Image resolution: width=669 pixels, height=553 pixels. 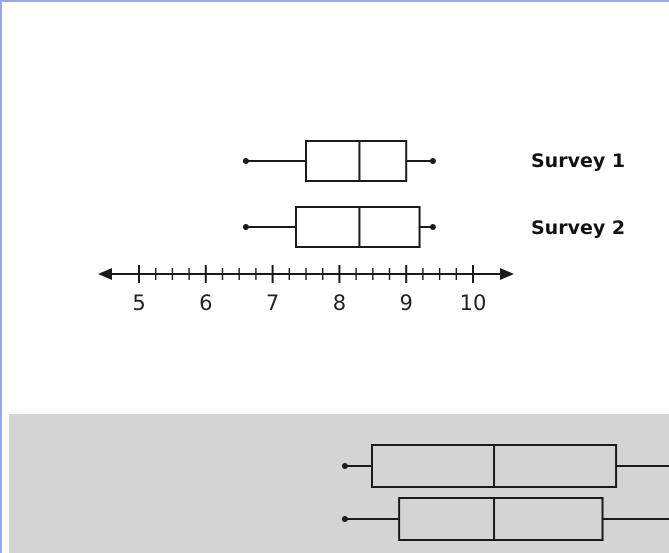 What do you see at coordinates (205, 303) in the screenshot?
I see `tick-label: 6` at bounding box center [205, 303].